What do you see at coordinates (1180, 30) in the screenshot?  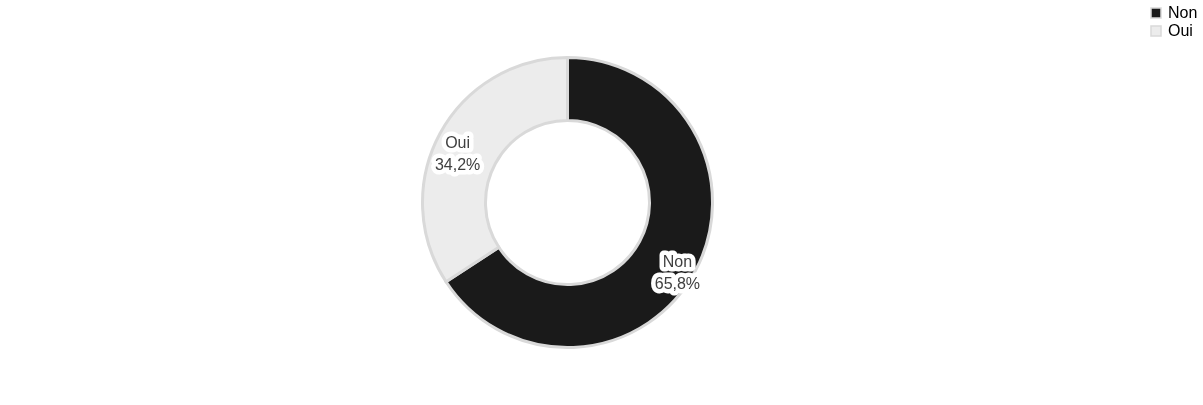 I see `legend-label: Oui` at bounding box center [1180, 30].